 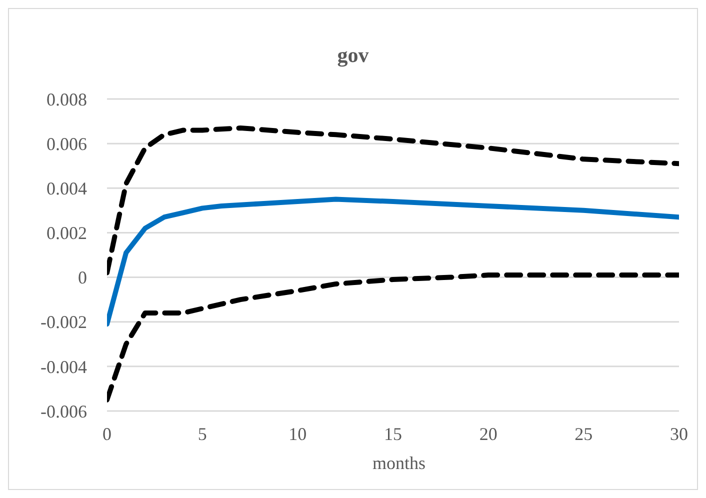 I want to click on x-tick-label: 0, so click(x=107, y=434).